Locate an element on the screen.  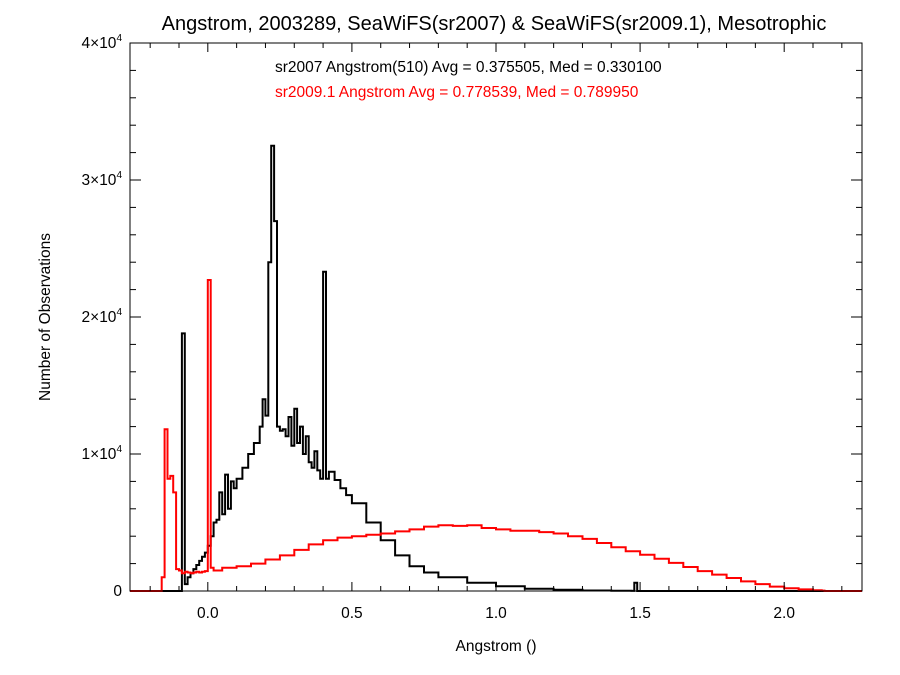
x-tick-label: 1.5 is located at coordinates (640, 613).